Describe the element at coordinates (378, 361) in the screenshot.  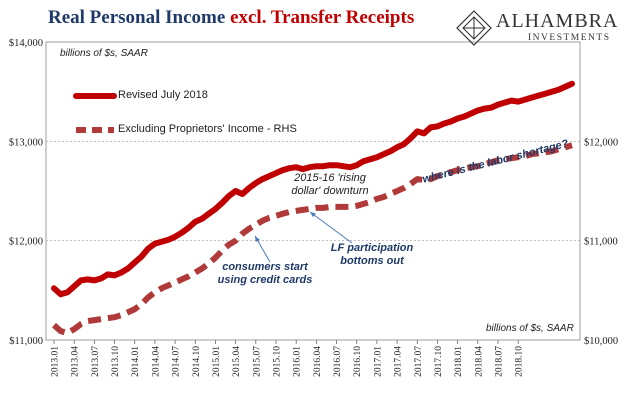
I see `x-tick-label: 2017.01` at that location.